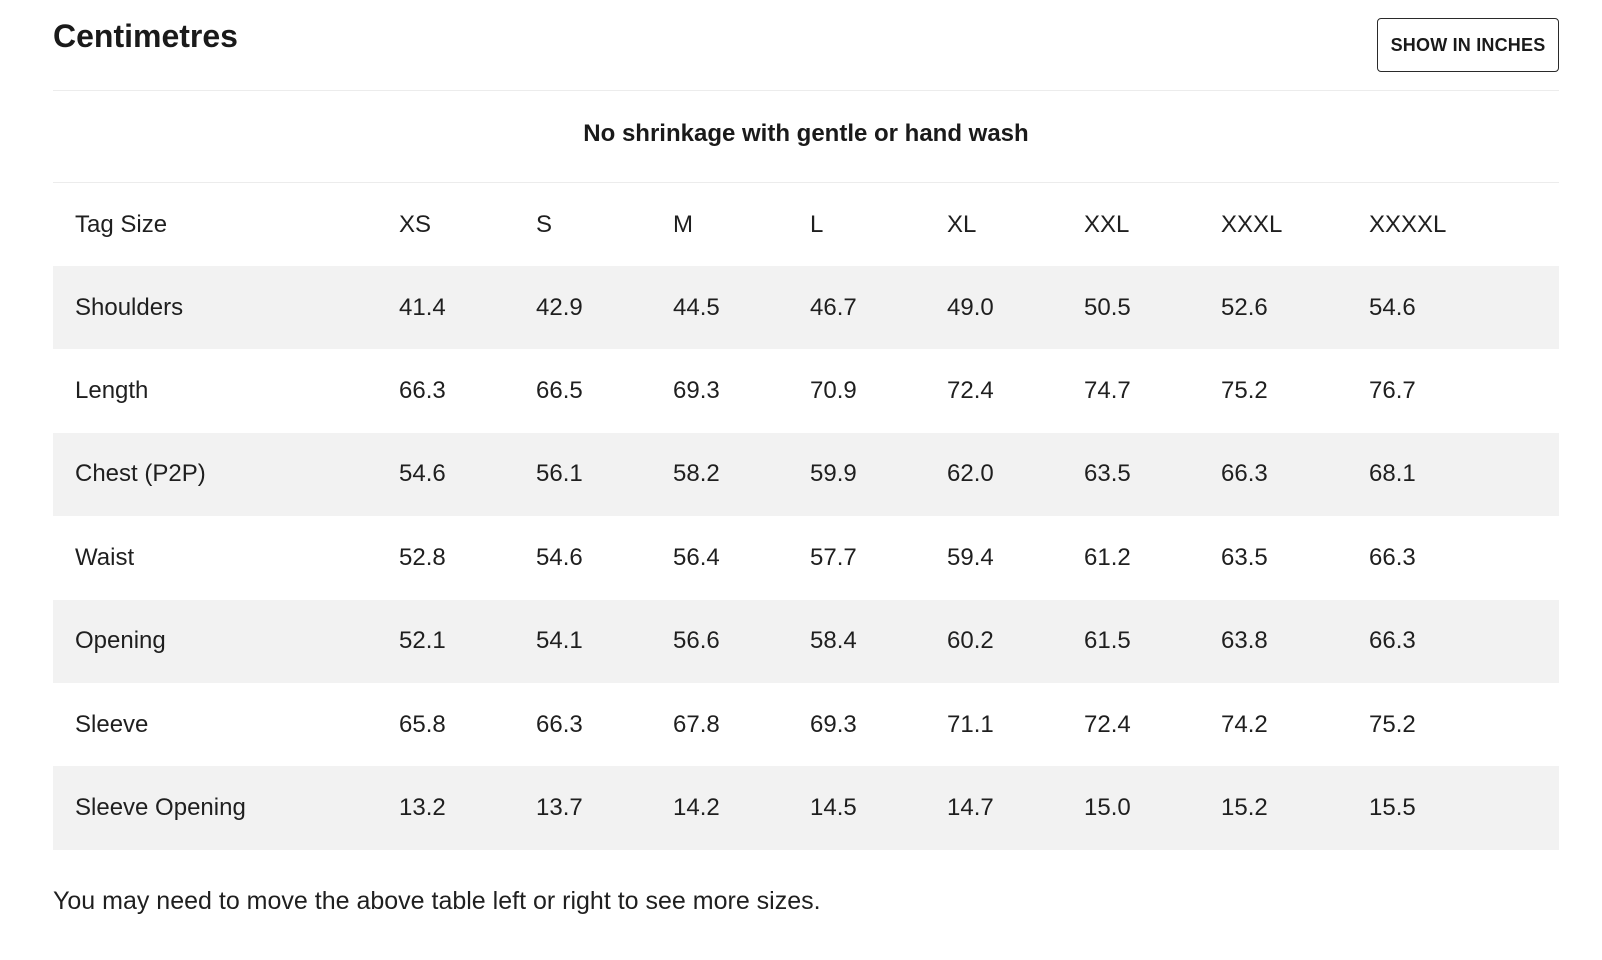  What do you see at coordinates (696, 307) in the screenshot?
I see `measurement-cell: 44.5` at bounding box center [696, 307].